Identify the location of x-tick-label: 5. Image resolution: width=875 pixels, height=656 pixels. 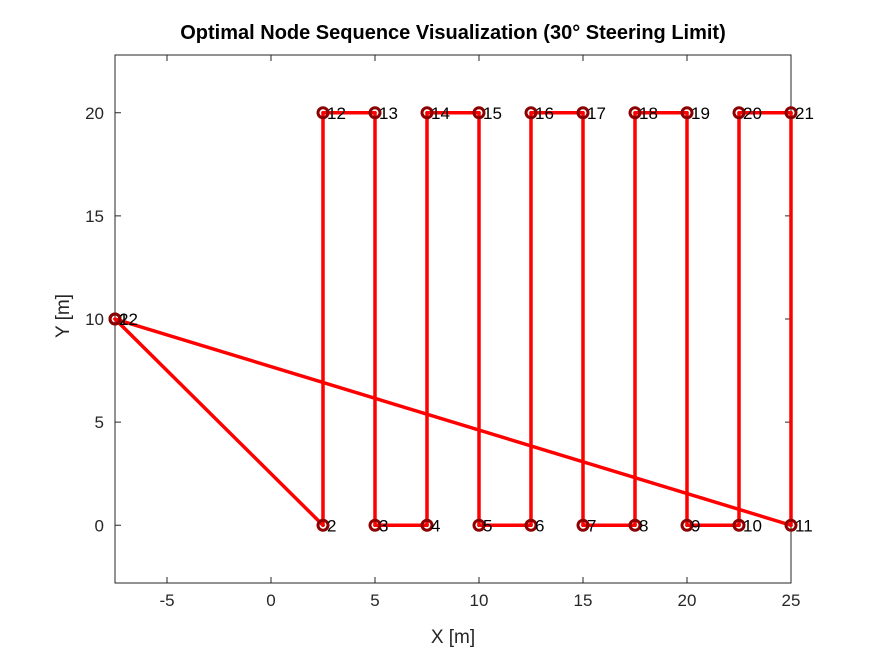
(374, 600).